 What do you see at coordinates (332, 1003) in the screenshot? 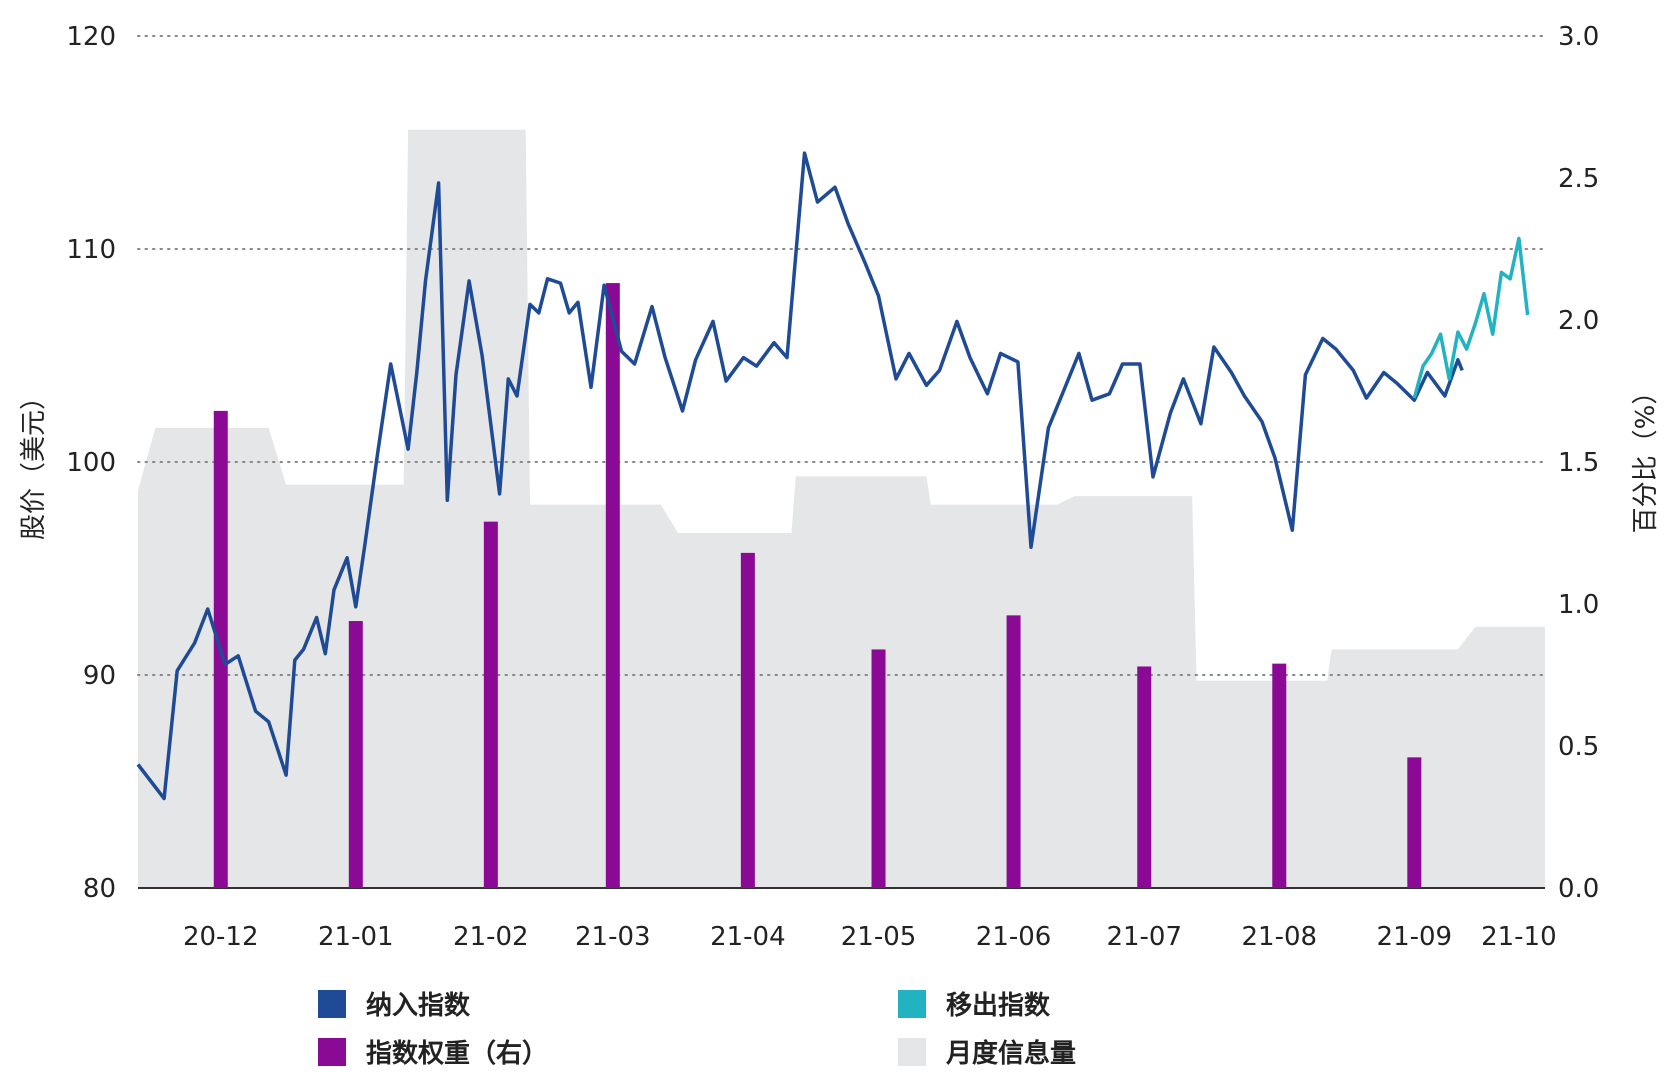
I see `legend-swatch-included` at bounding box center [332, 1003].